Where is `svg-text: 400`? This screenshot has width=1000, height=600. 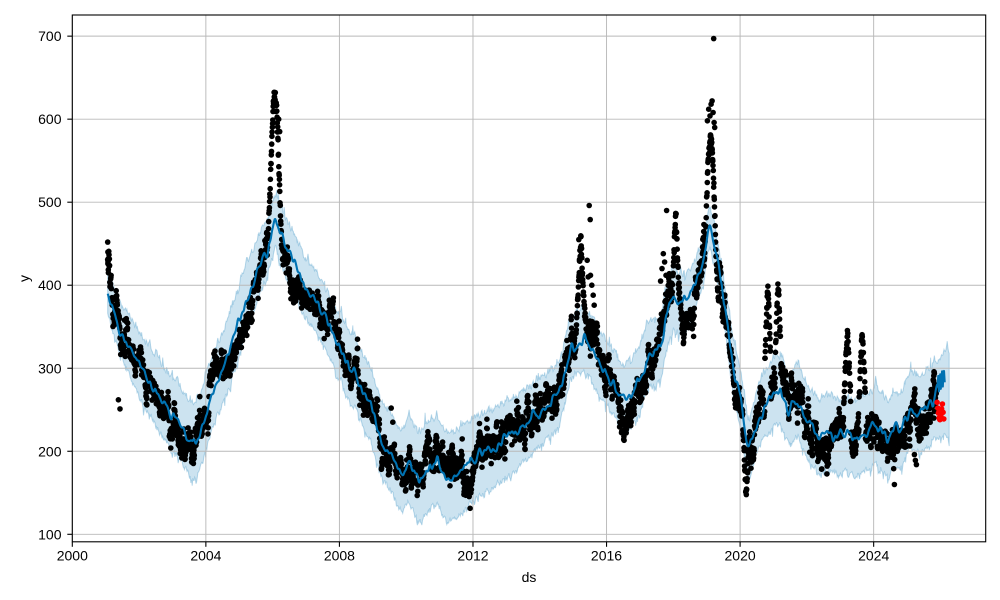
svg-text: 400 is located at coordinates (50, 285).